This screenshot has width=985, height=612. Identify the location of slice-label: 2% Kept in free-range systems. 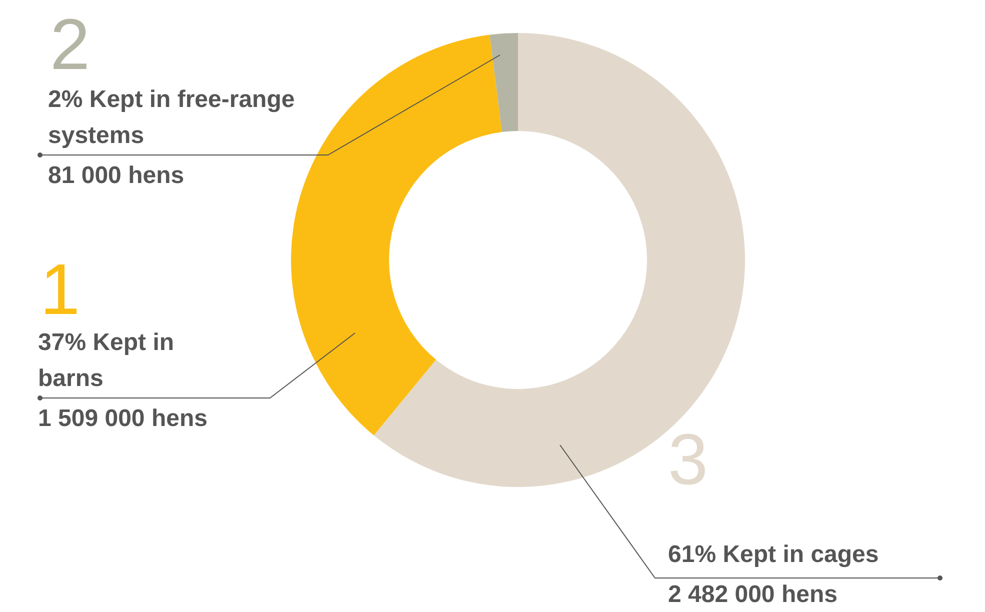
(171, 117).